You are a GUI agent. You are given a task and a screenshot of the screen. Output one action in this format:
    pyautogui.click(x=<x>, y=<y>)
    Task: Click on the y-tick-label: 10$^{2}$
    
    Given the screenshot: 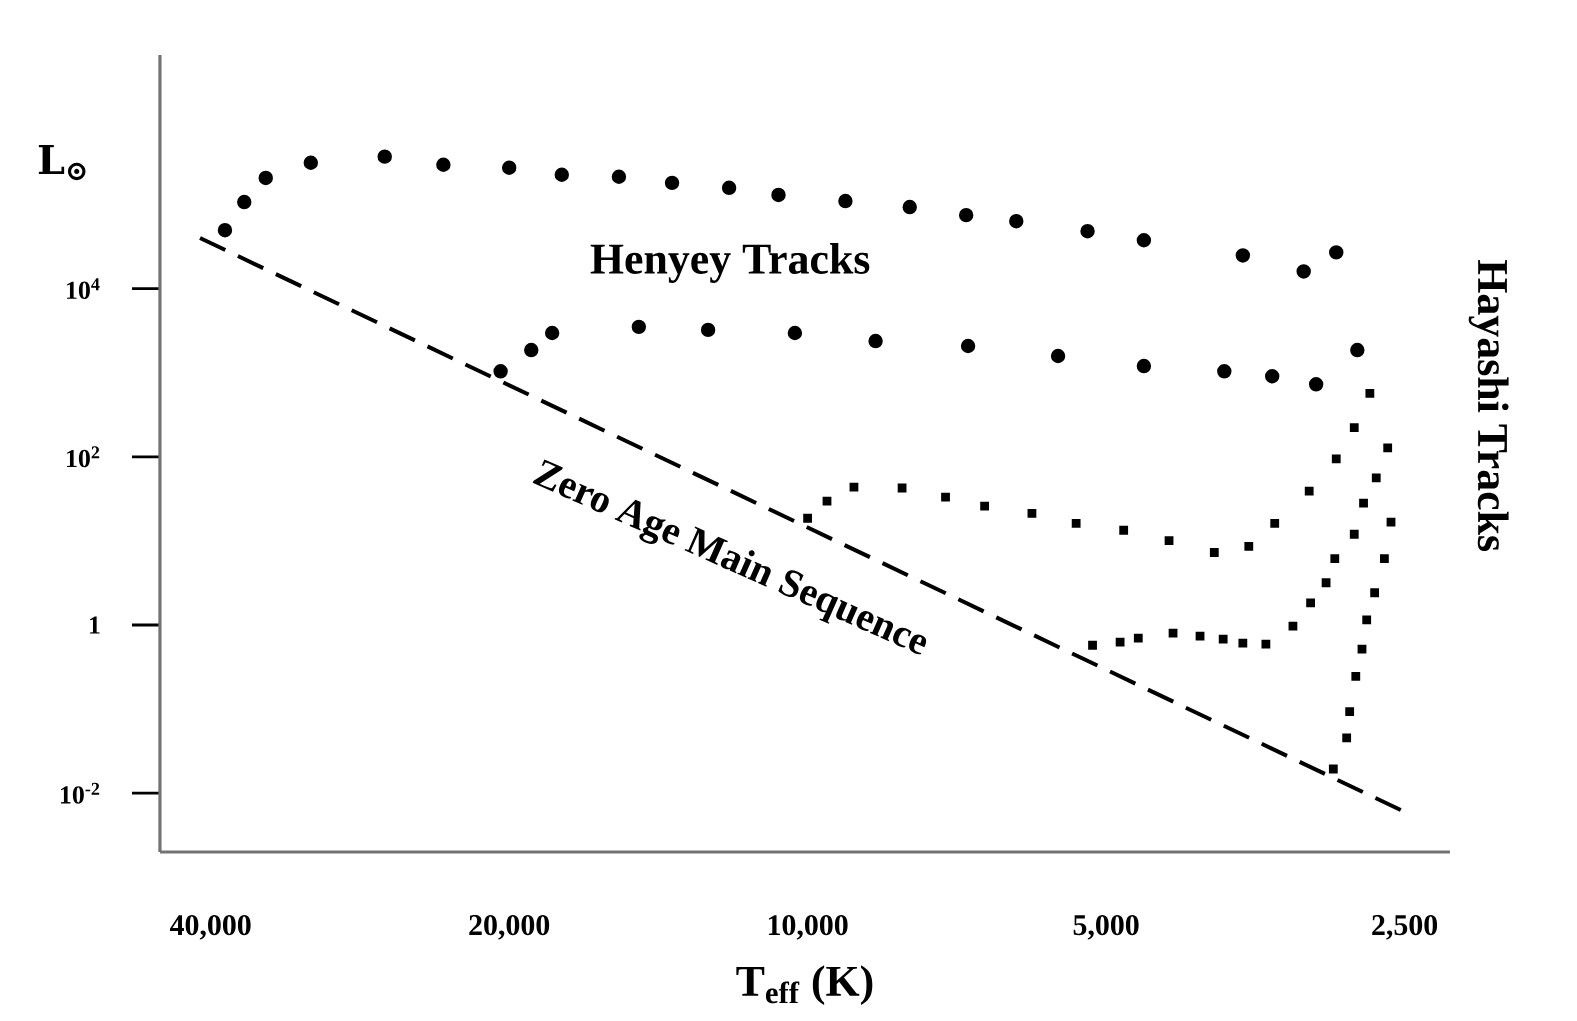 What is the action you would take?
    pyautogui.click(x=83, y=457)
    